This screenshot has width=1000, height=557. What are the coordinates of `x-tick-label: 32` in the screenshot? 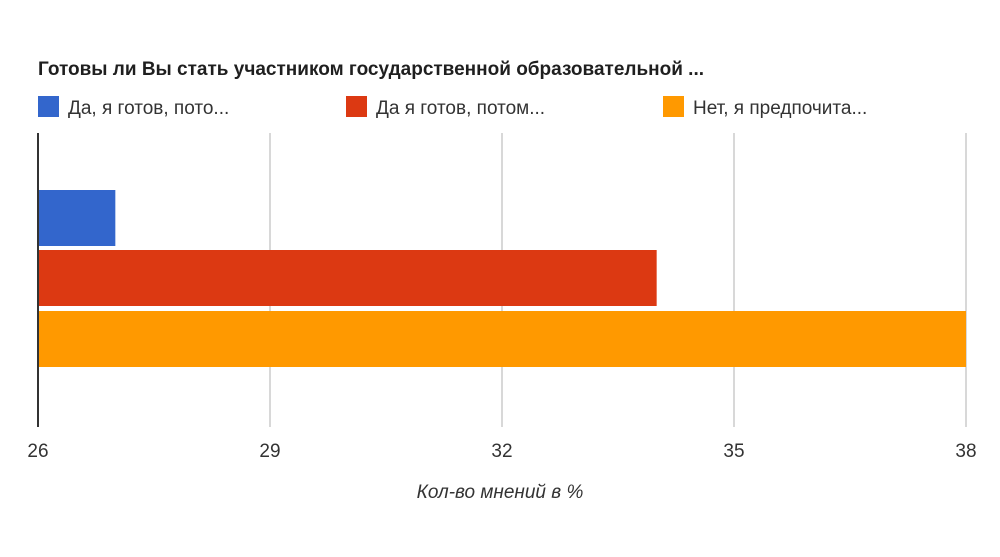 It's located at (501, 451).